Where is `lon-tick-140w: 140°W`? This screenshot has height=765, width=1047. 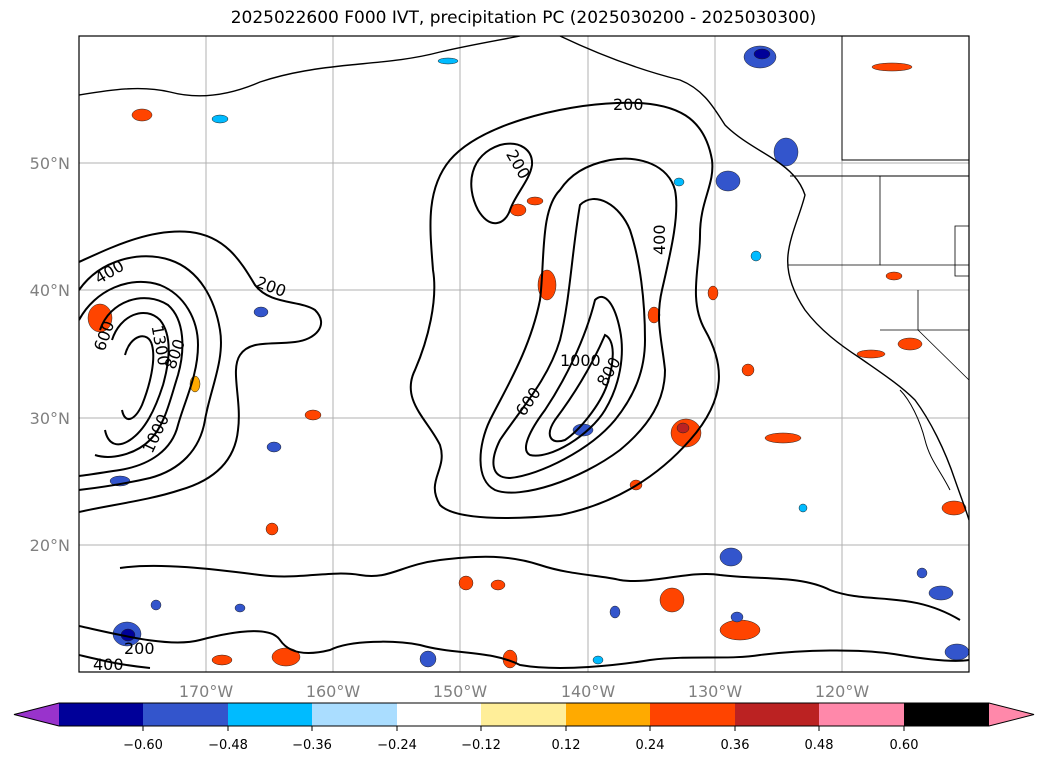 lon-tick-140w: 140°W is located at coordinates (588, 691).